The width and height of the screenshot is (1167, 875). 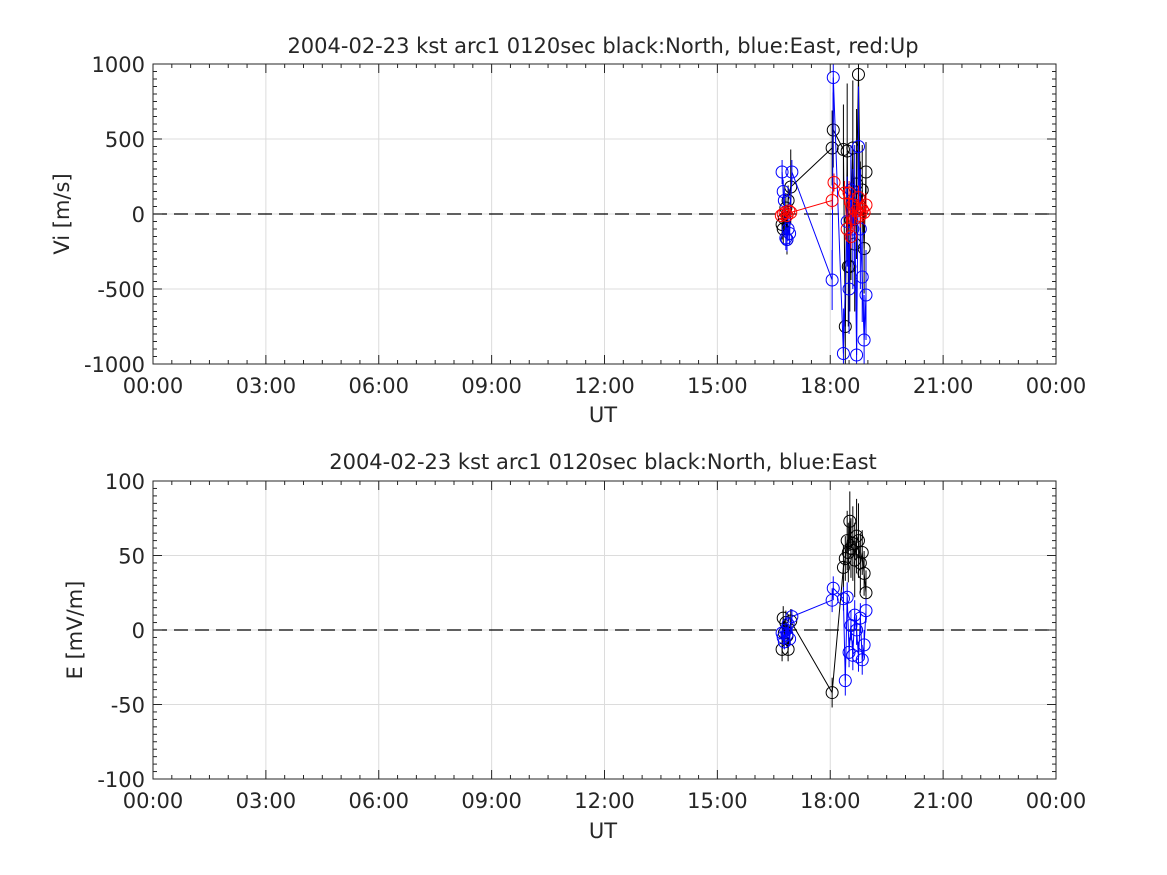 I want to click on efield-ytick-label: 0, so click(x=138, y=631).